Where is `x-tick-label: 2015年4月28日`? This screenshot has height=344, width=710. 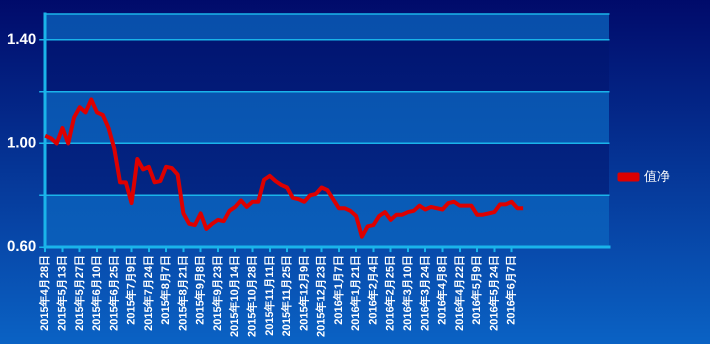
x-tick-label: 2015年4月28日 is located at coordinates (45, 293).